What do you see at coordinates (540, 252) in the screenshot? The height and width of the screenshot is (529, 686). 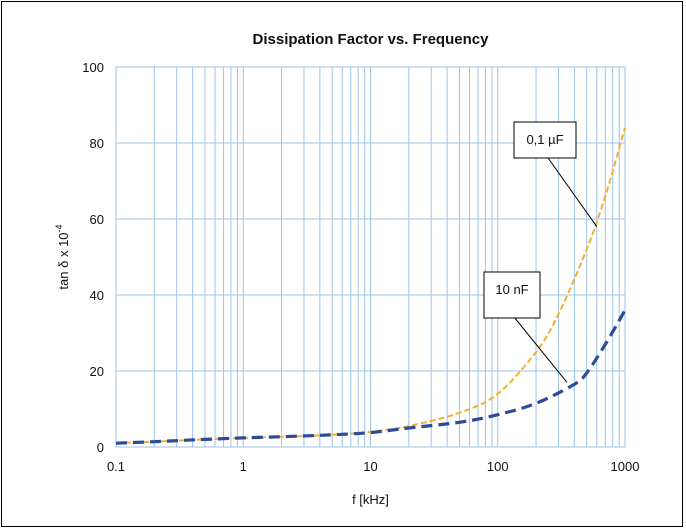 I see `annotation-layer: 0,1 µF 10 nF` at bounding box center [540, 252].